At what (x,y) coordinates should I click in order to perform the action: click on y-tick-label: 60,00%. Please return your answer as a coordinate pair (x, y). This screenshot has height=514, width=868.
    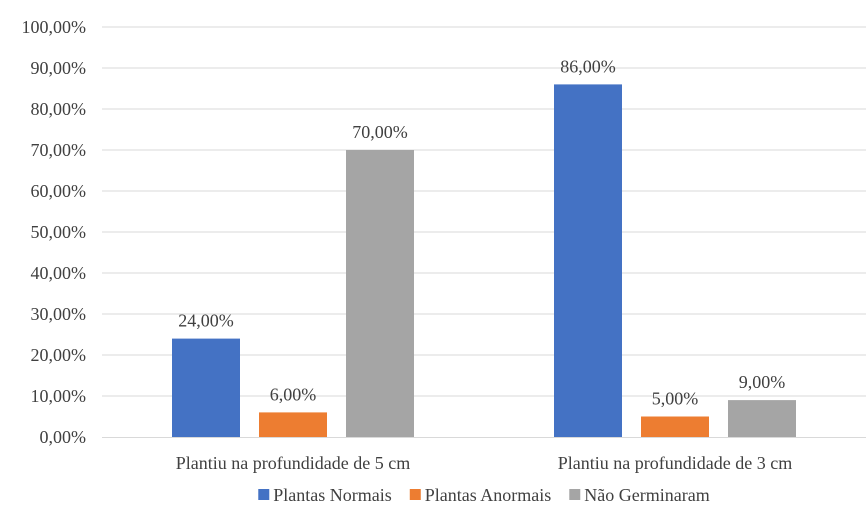
    Looking at the image, I should click on (59, 191).